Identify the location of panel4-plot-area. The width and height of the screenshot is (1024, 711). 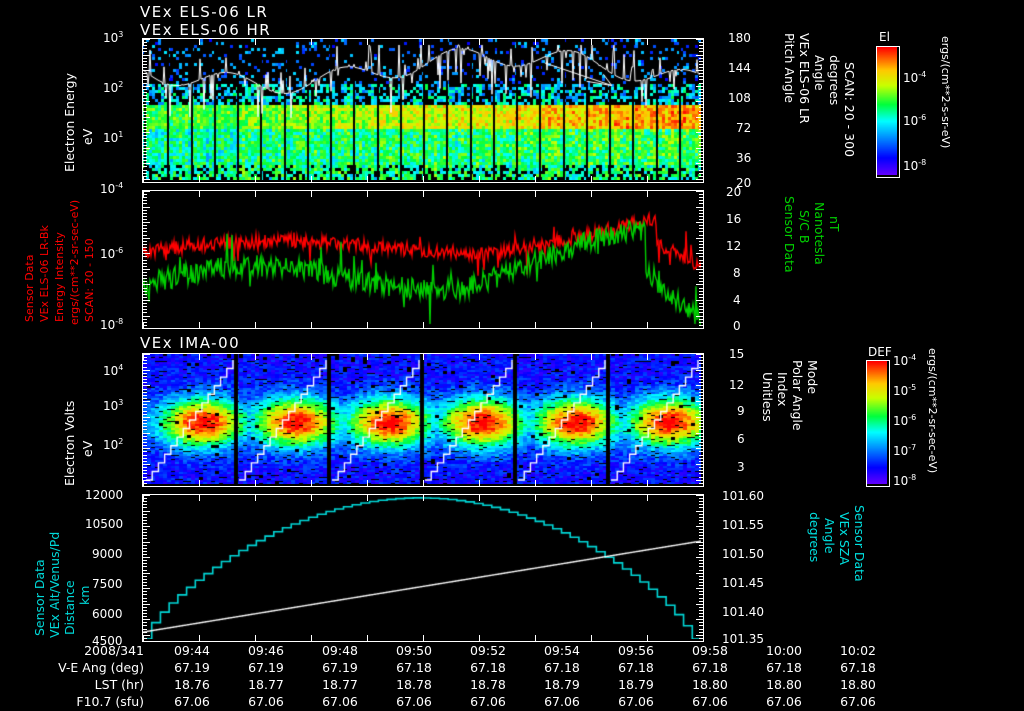
(423, 568).